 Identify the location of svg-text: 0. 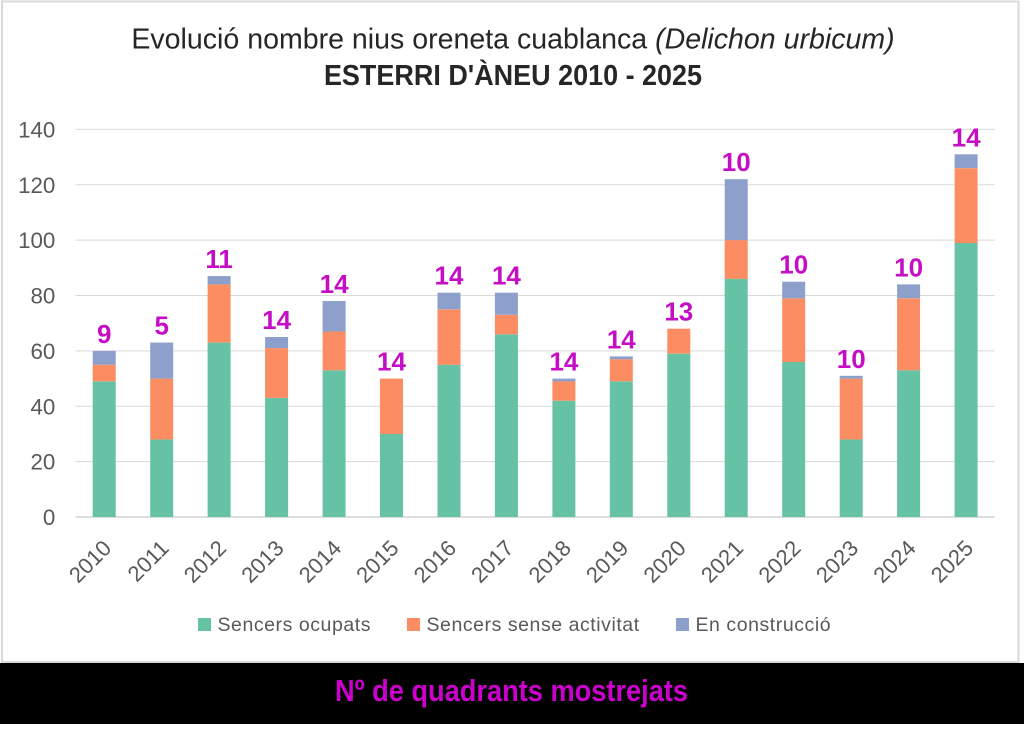
(49, 517).